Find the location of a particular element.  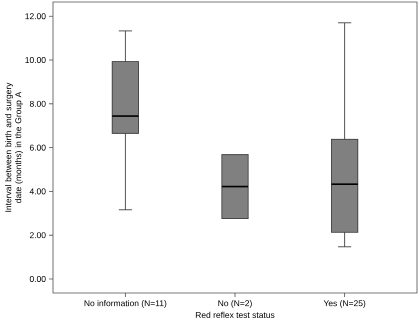

y-tick-label: 6.00 is located at coordinates (38, 147).